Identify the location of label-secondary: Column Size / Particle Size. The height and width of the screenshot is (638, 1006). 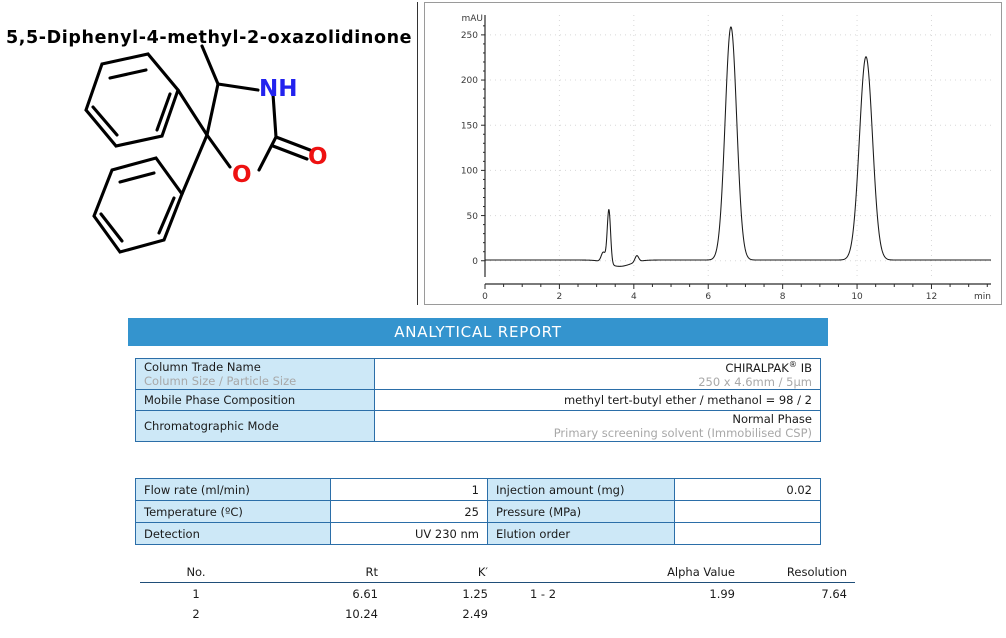
(220, 381).